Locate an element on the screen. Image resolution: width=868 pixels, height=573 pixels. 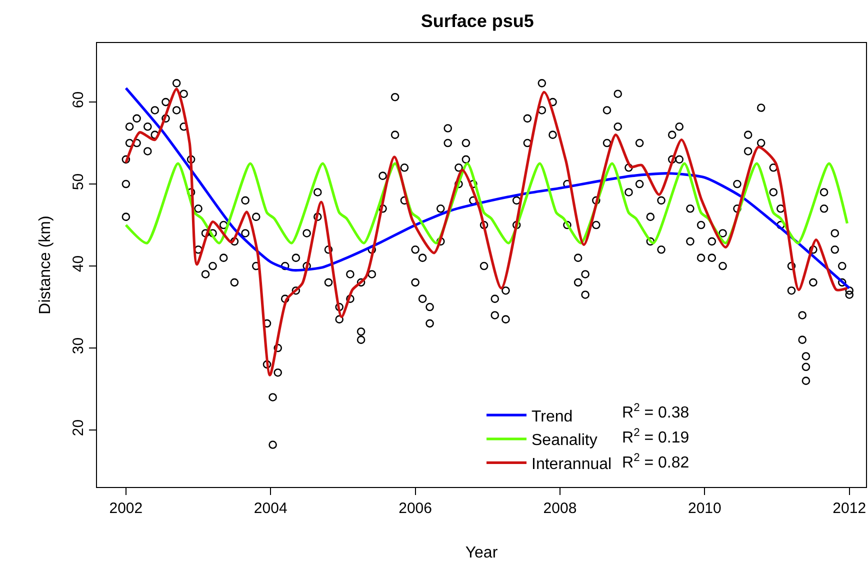
annotation: R$^{2}$ = 0.82 is located at coordinates (656, 462).